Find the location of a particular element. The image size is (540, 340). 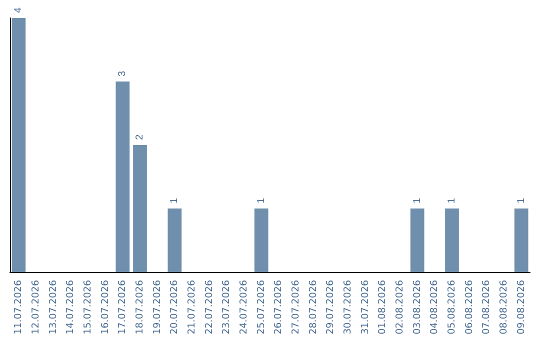

x-tick-label: 21.07.2026 is located at coordinates (192, 307).